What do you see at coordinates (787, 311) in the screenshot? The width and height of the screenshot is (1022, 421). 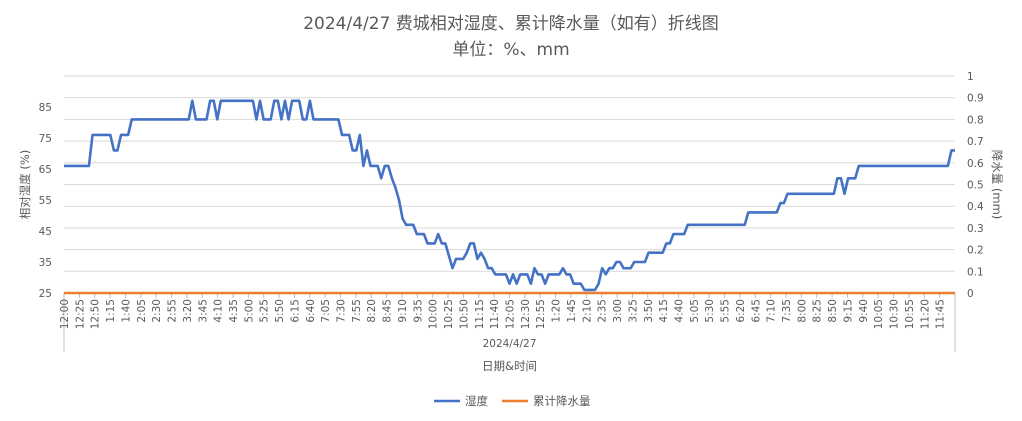 I see `x-tick-label: 7:35` at bounding box center [787, 311].